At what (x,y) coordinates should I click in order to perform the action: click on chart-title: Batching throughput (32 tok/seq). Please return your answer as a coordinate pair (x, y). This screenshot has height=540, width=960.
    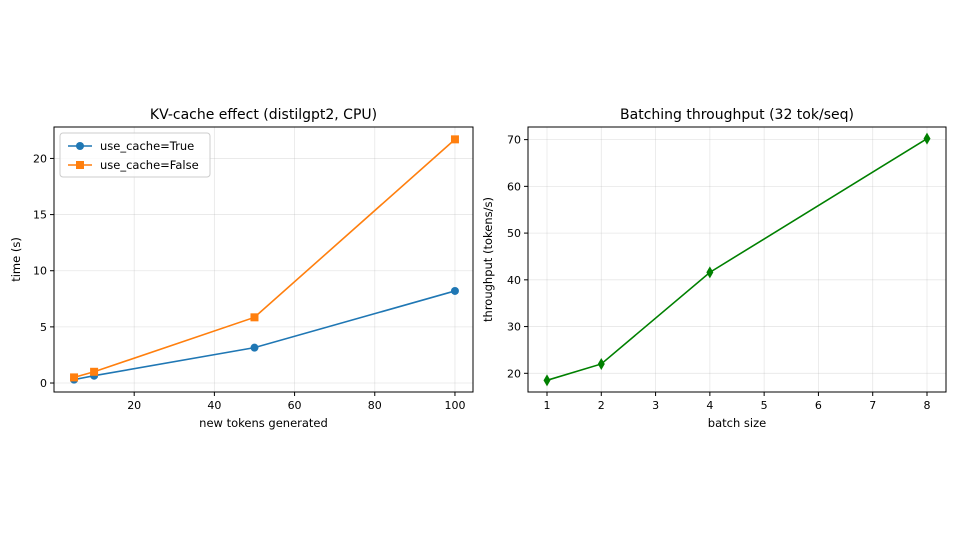
    Looking at the image, I should click on (737, 115).